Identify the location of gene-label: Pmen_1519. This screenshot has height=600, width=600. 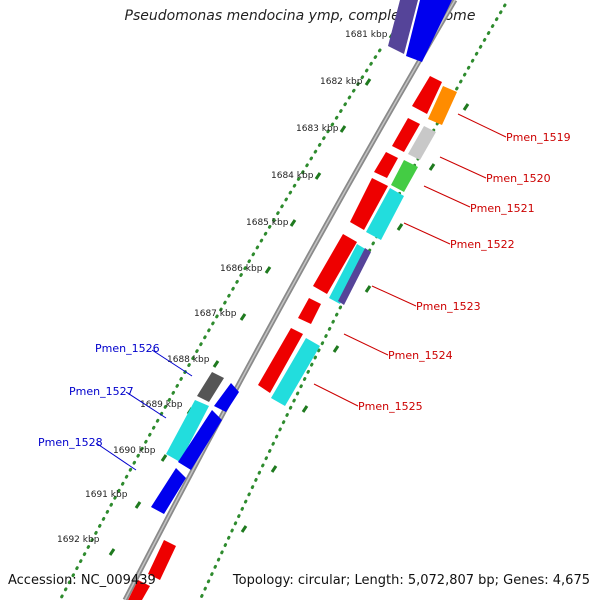
(538, 137).